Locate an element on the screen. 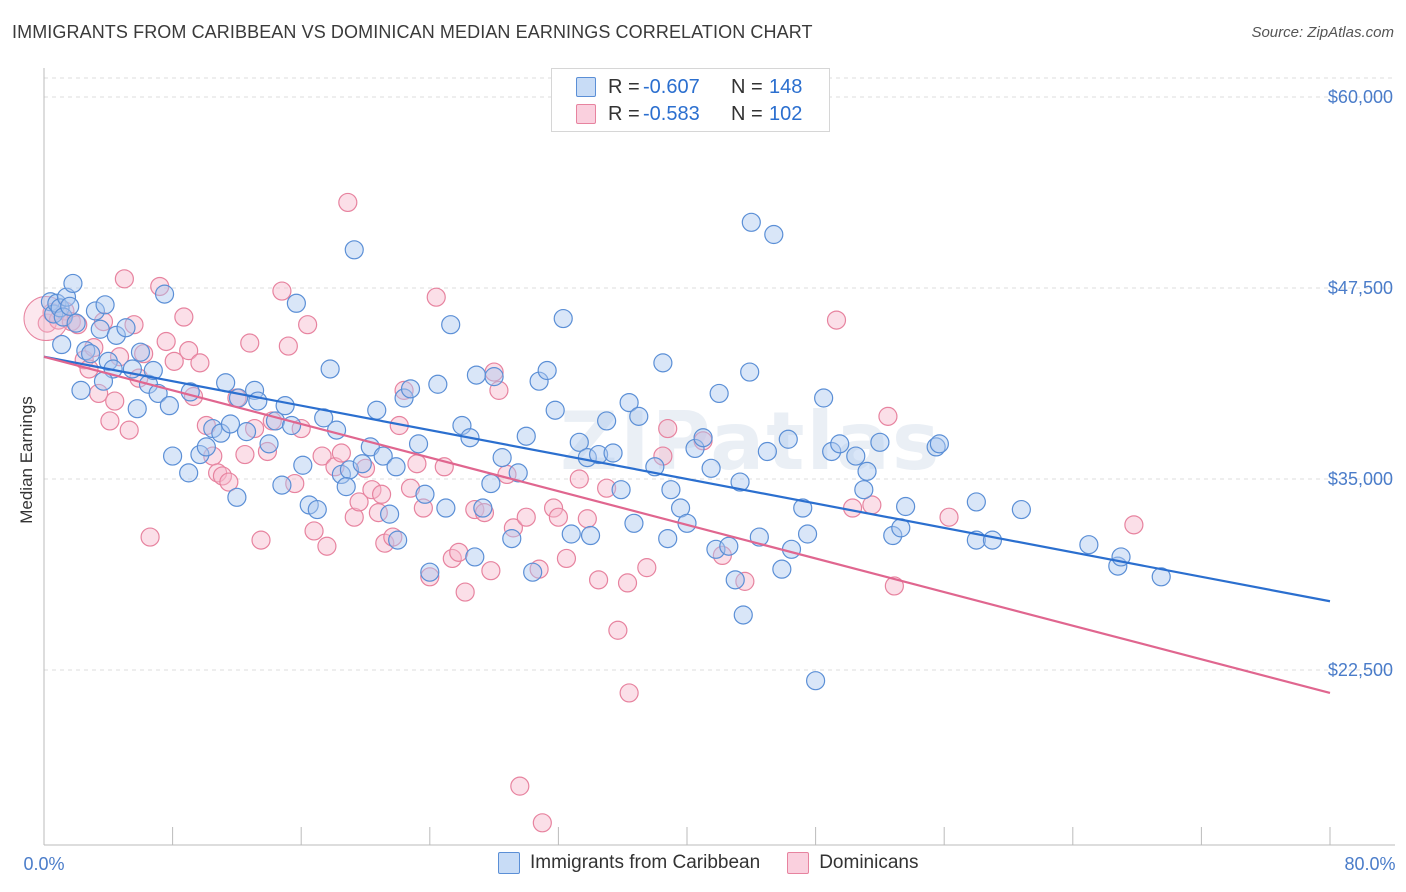 This screenshot has width=1406, height=892. bottom-legend-dominicans: Dominicans is located at coordinates (852, 863).